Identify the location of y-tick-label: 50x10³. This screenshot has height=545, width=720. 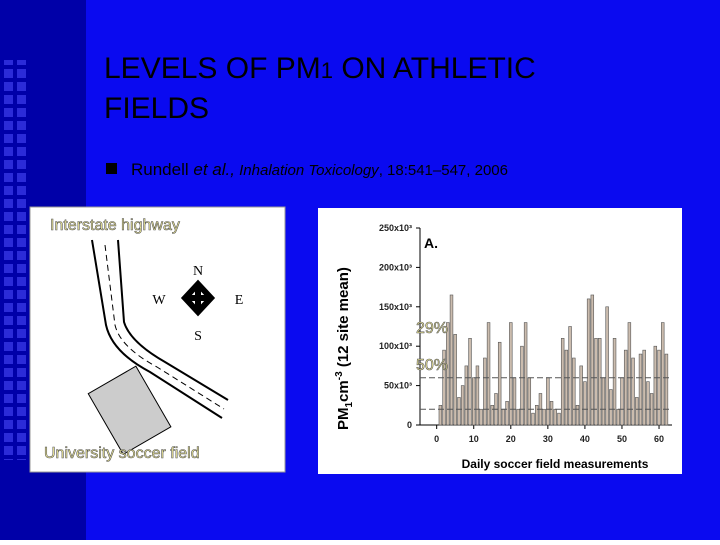
(398, 386).